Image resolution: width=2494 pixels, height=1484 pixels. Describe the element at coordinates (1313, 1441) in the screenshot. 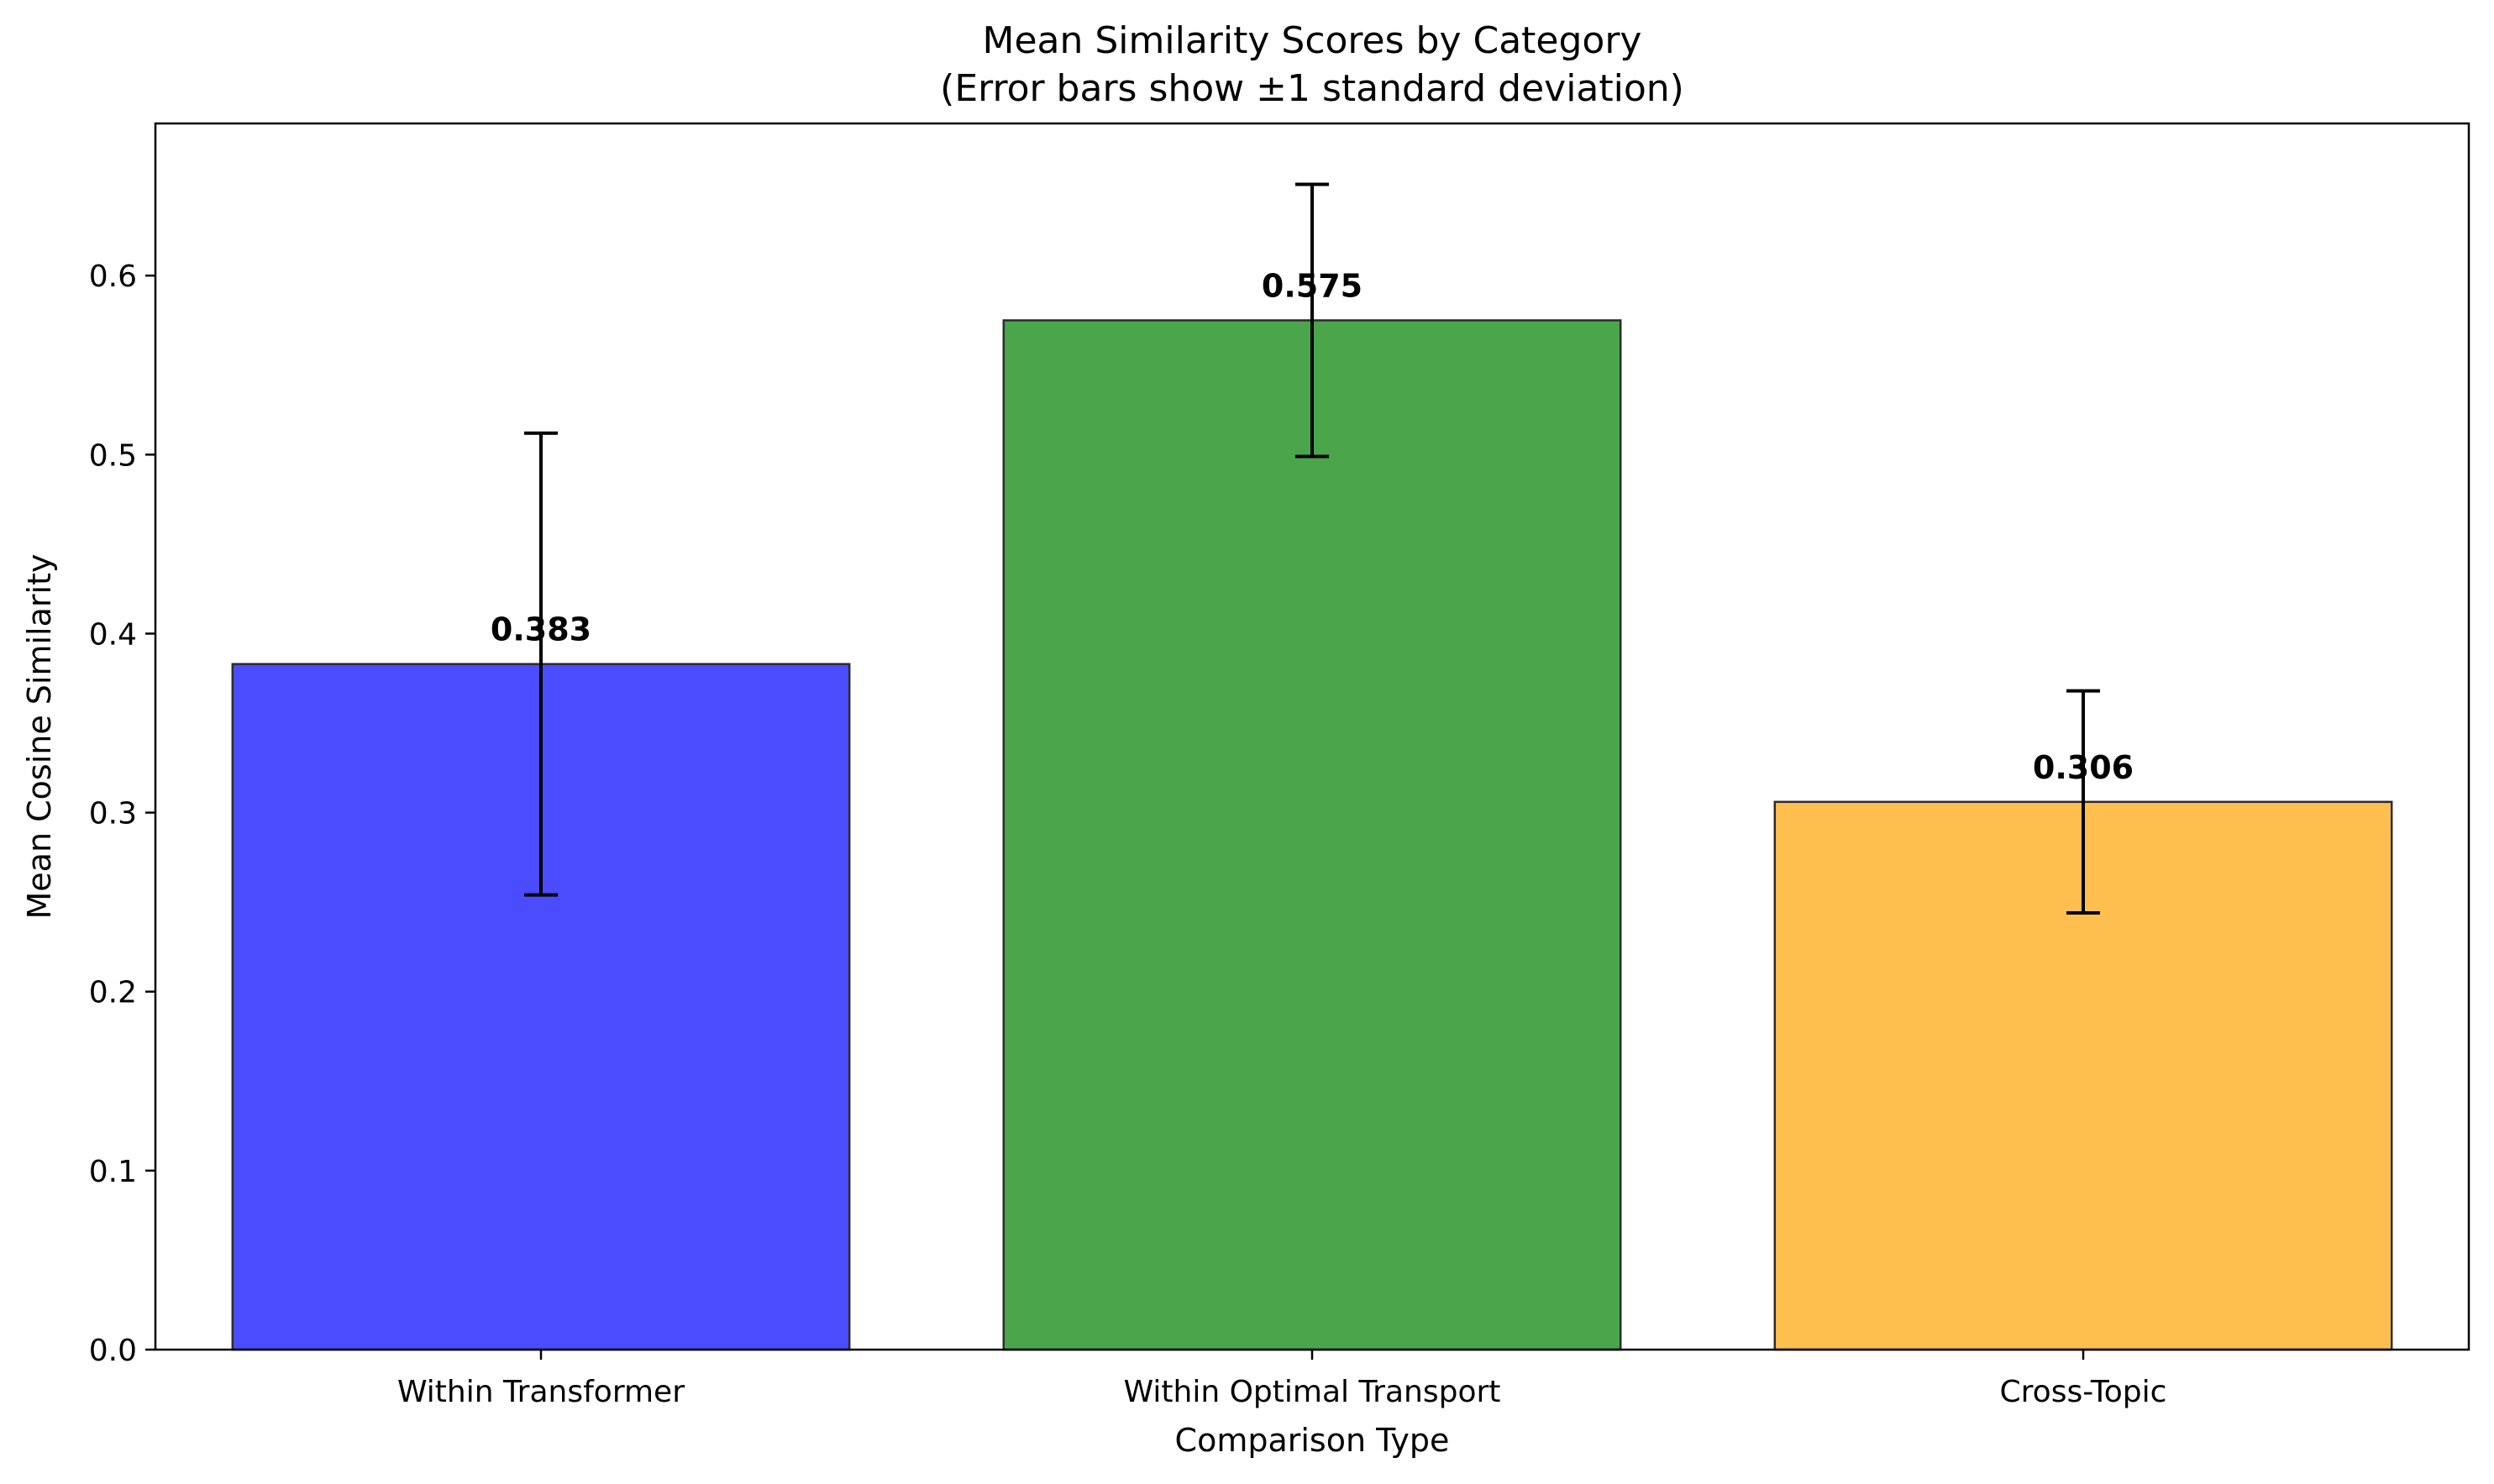

I see `x-axis-label: Comparison Type` at that location.